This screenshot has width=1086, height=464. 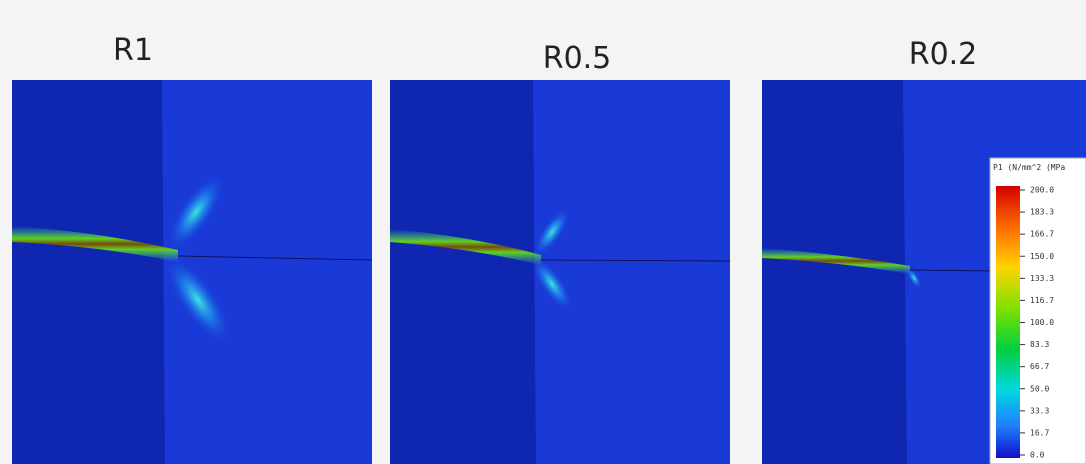 What do you see at coordinates (1039, 432) in the screenshot?
I see `legend-label: 16.7` at bounding box center [1039, 432].